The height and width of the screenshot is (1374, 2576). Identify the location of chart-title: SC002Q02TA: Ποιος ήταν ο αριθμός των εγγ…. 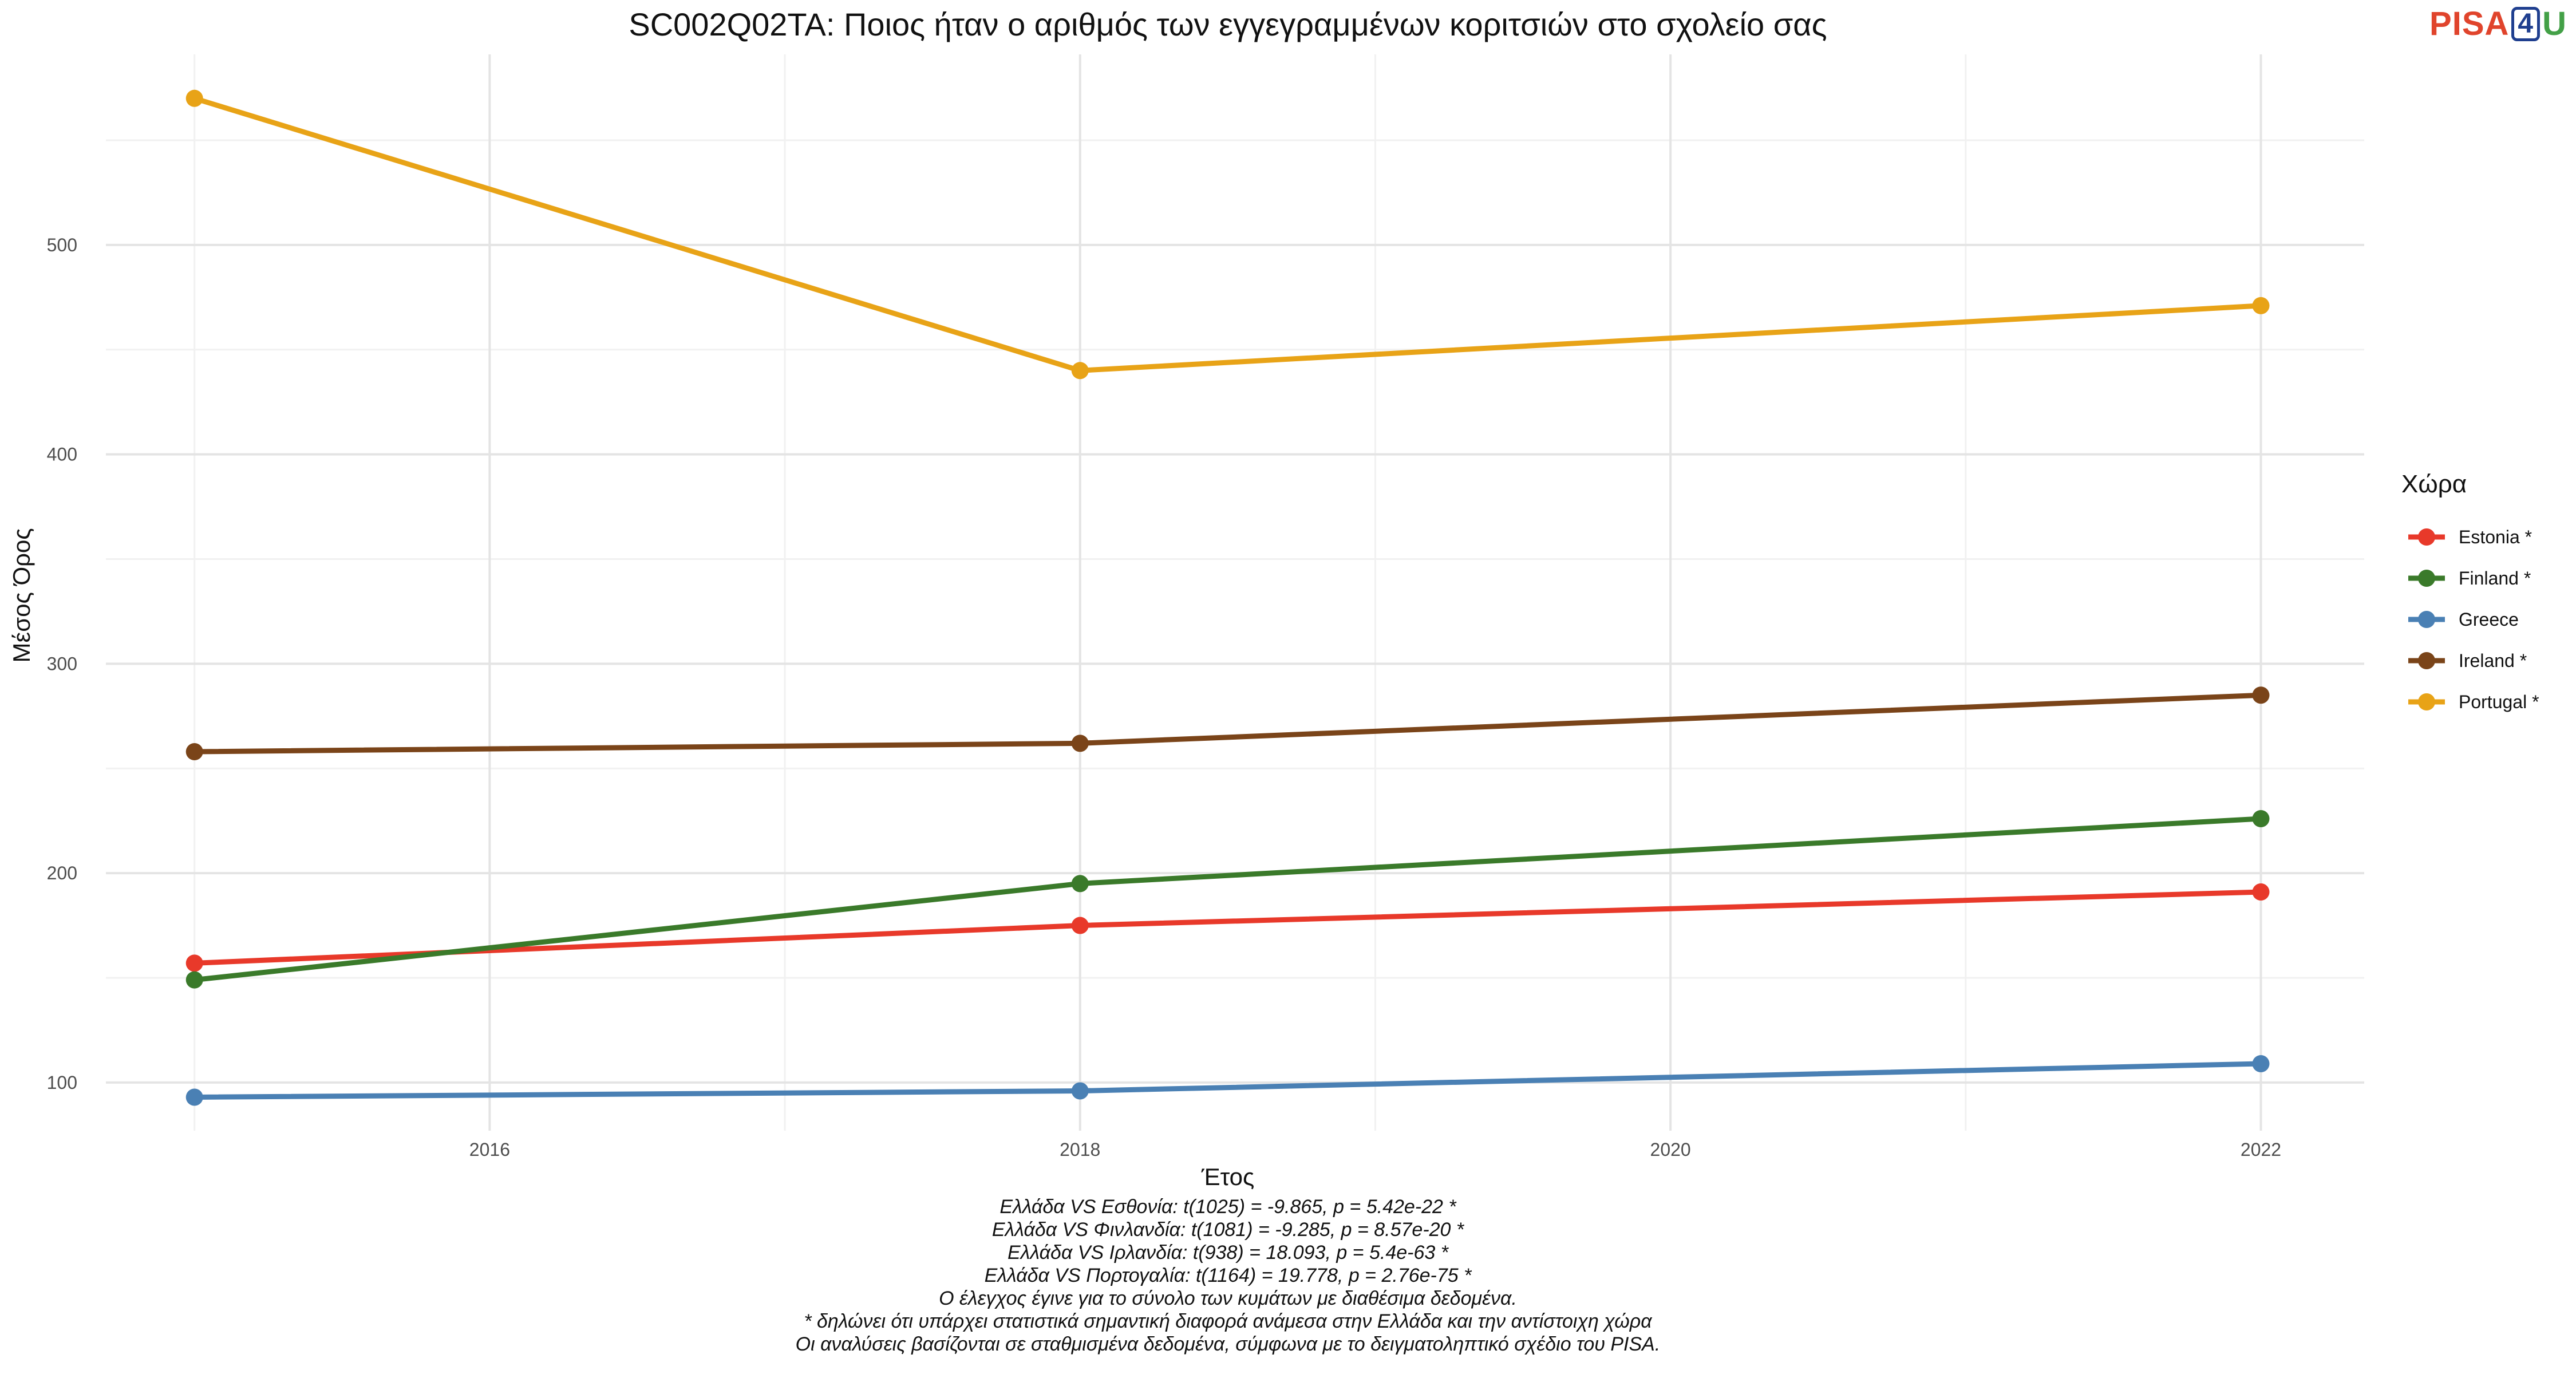
(1228, 24).